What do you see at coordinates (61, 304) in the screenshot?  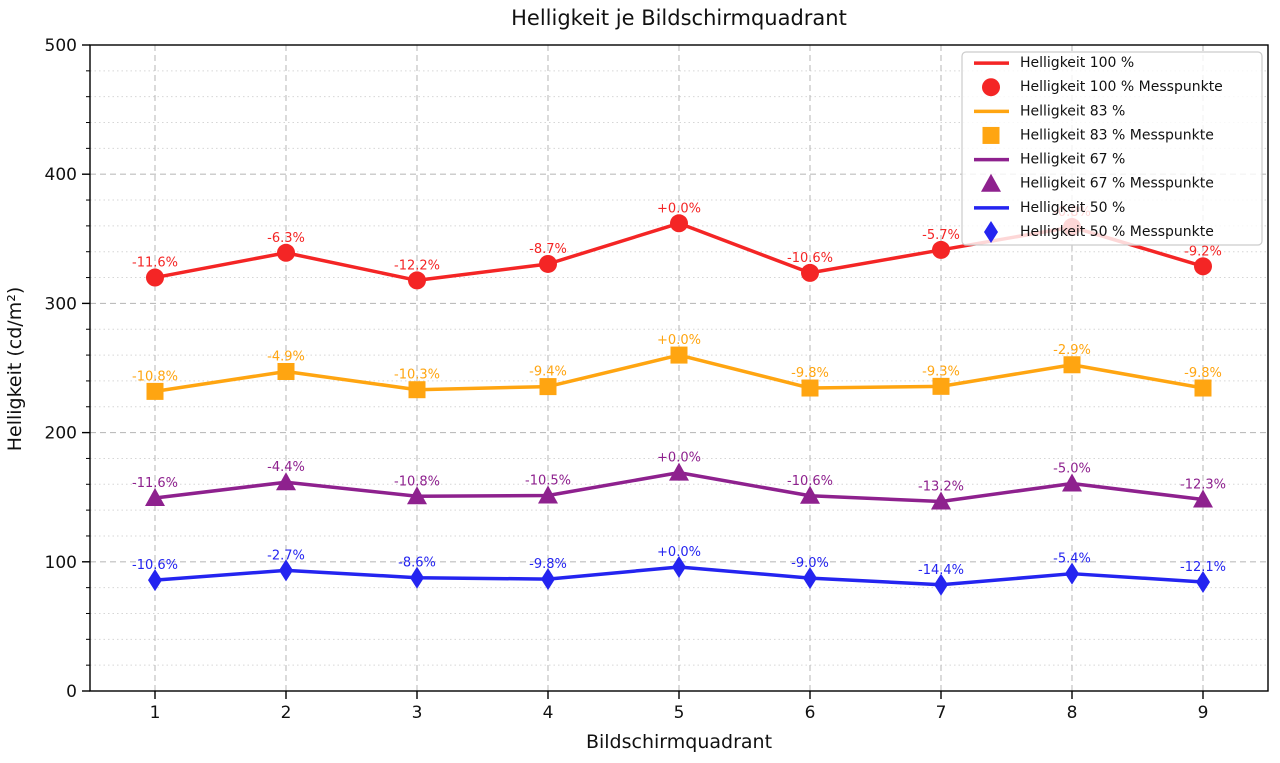 I see `y-tick-label: 300` at bounding box center [61, 304].